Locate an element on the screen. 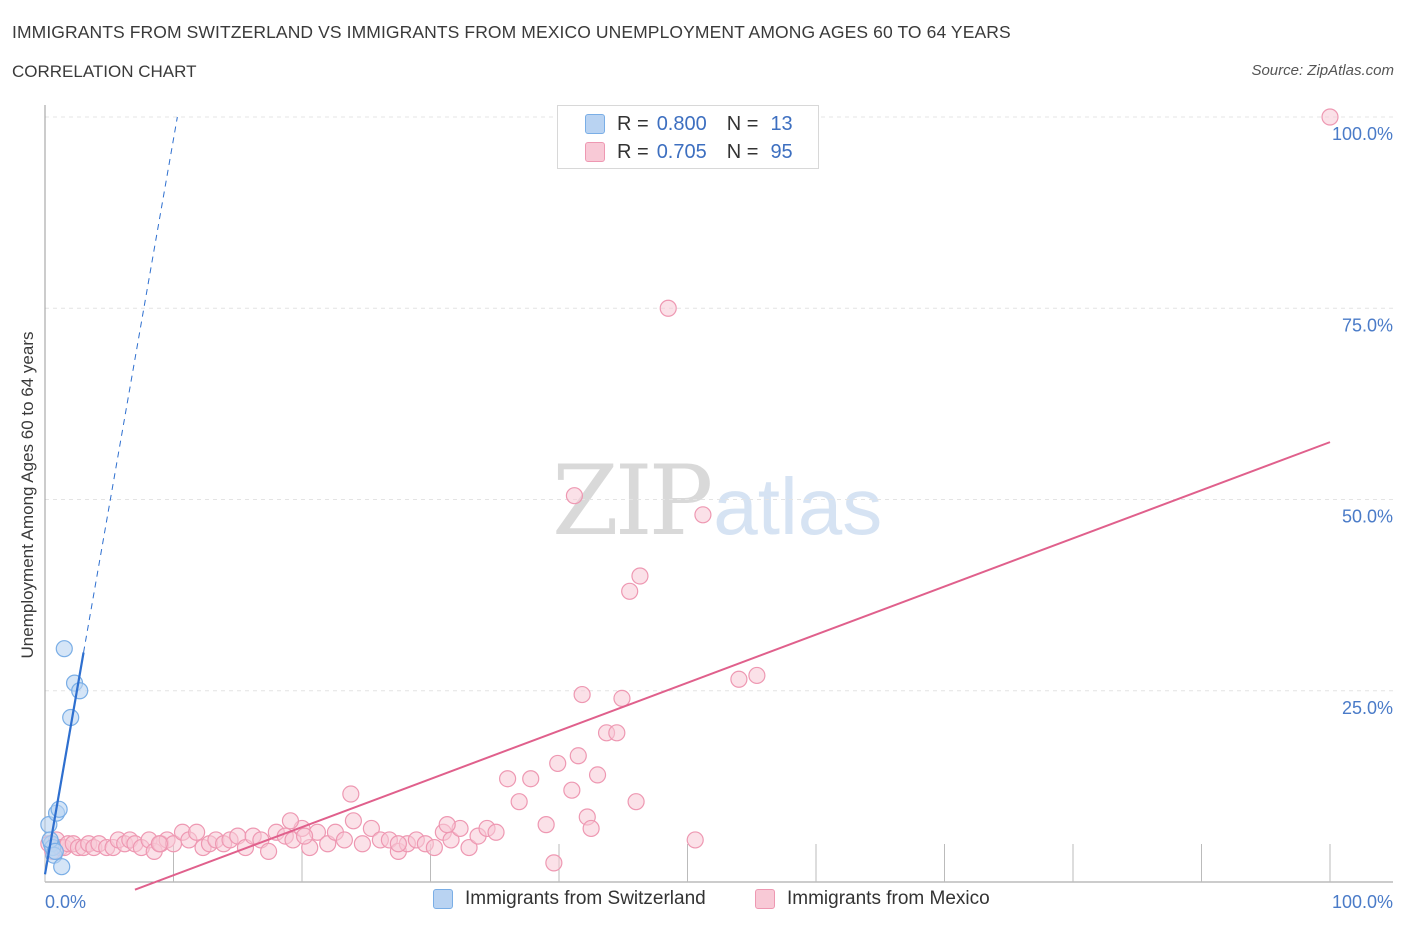  legend-label-mexico: Immigrants from Mexico is located at coordinates (888, 898).